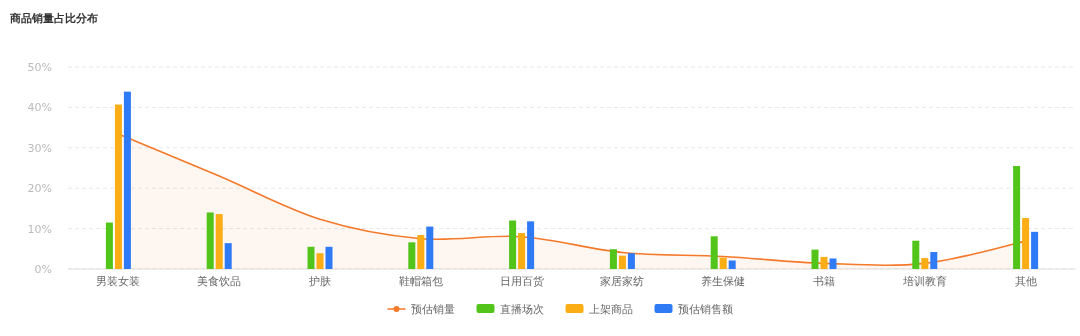 The image size is (1080, 336). What do you see at coordinates (39, 189) in the screenshot?
I see `y-tick-label: 20%` at bounding box center [39, 189].